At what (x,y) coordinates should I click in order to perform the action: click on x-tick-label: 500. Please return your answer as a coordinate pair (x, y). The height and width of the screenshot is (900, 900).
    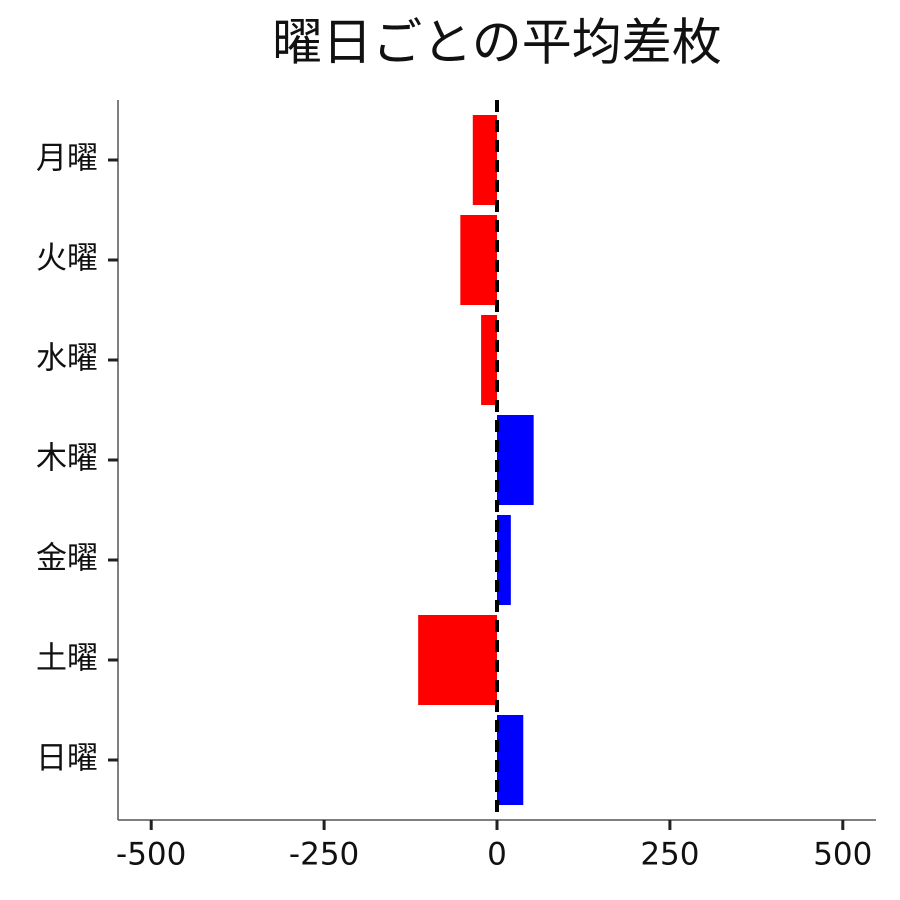
    Looking at the image, I should click on (842, 855).